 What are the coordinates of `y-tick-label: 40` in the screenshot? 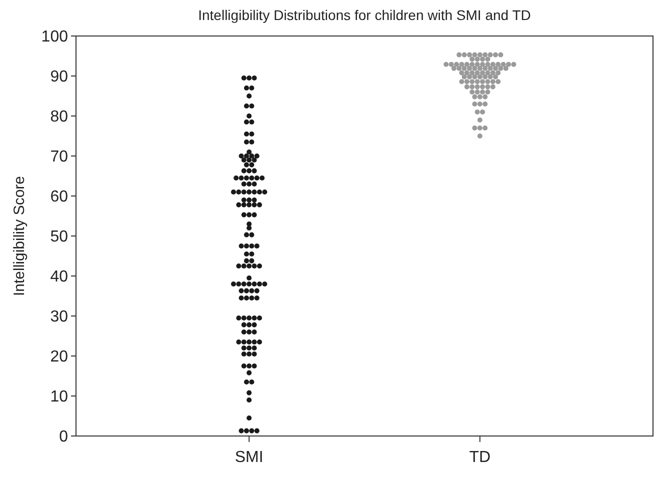 It's located at (59, 277).